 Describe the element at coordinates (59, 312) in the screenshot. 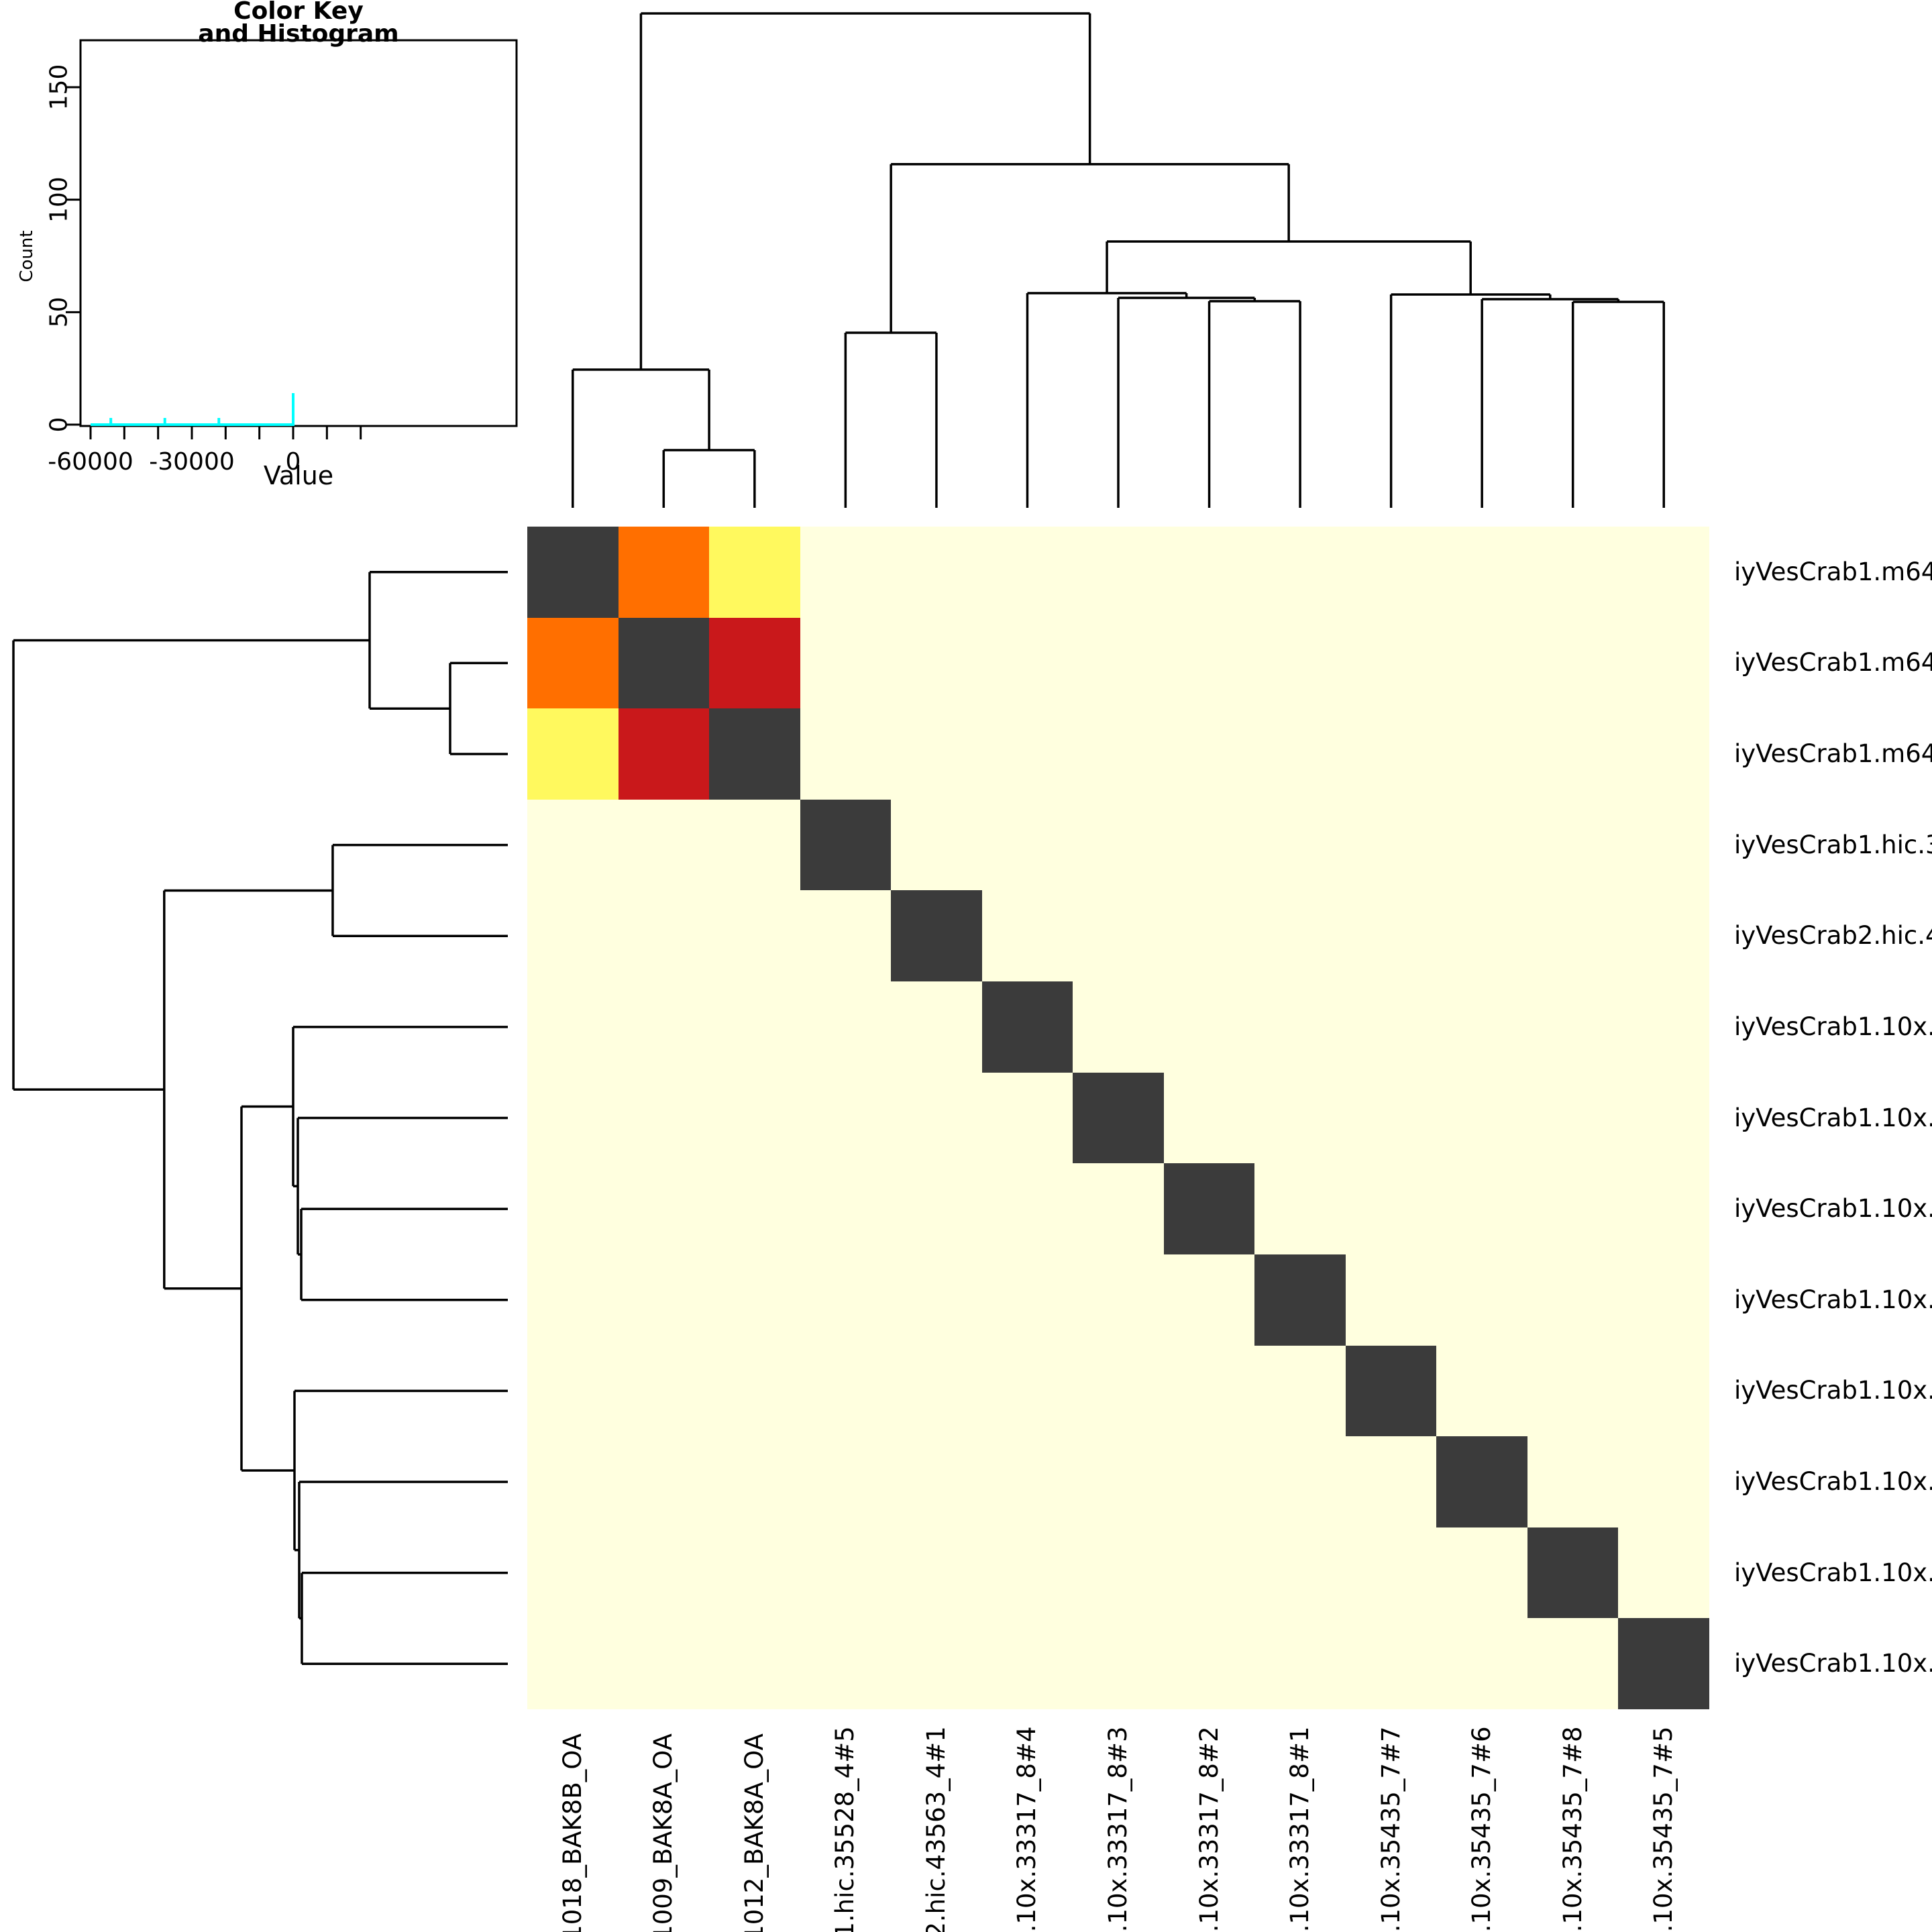

I see `y-axis-tick-label: 50` at that location.